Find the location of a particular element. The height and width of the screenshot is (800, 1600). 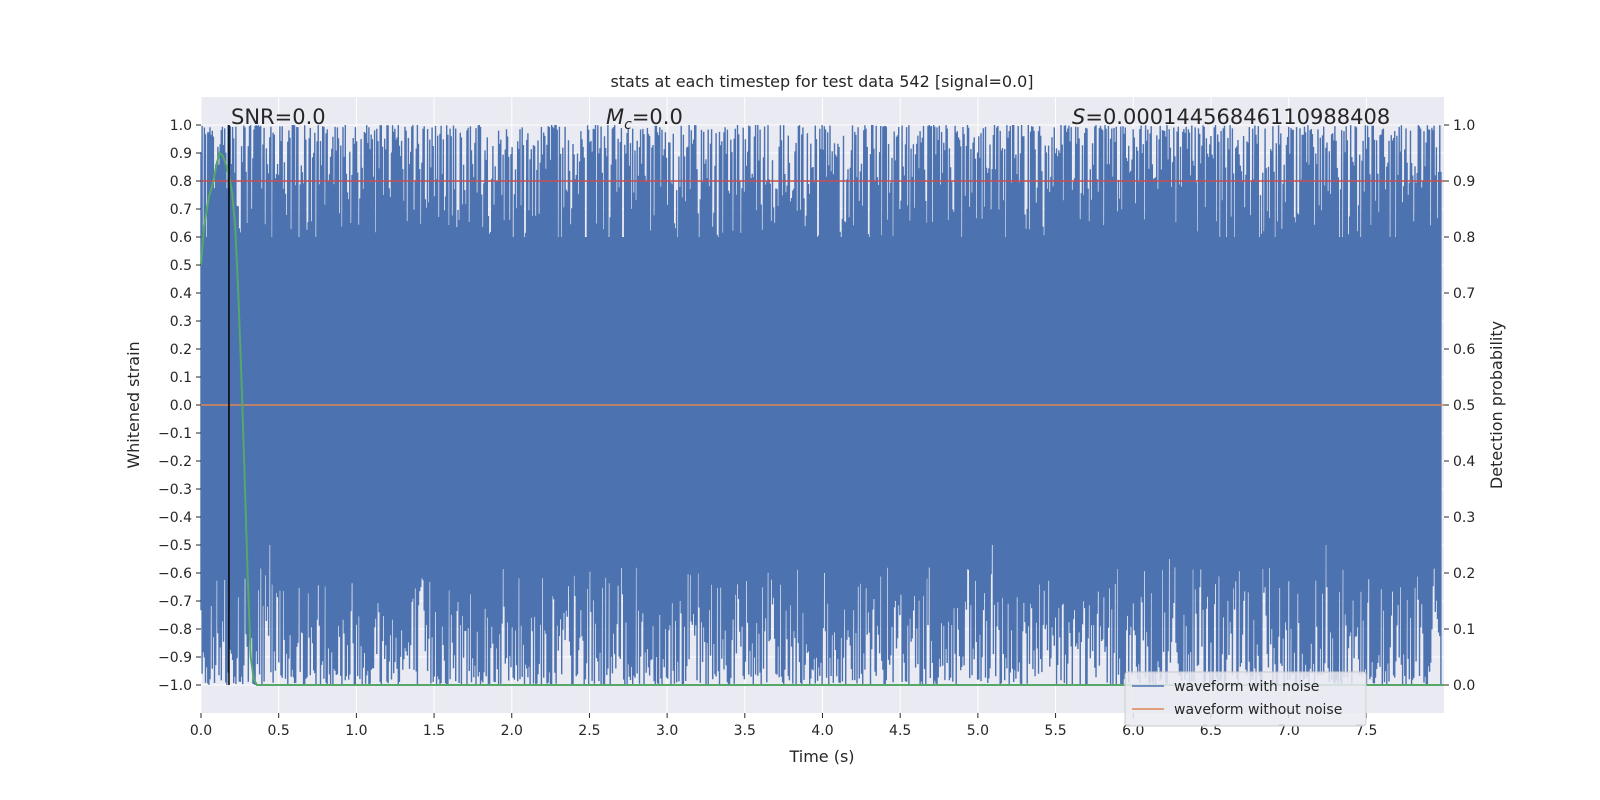

x-tick-label: 2.5 is located at coordinates (589, 731).